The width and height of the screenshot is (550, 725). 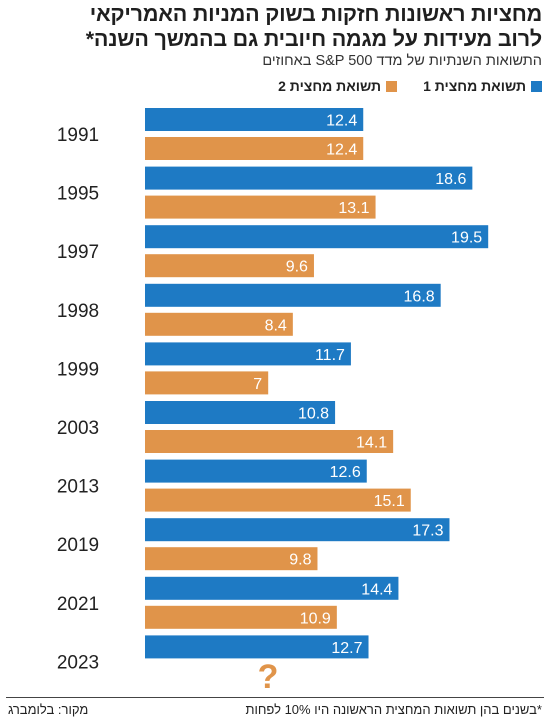 I want to click on bar-value-label: 12.7, so click(x=346, y=648).